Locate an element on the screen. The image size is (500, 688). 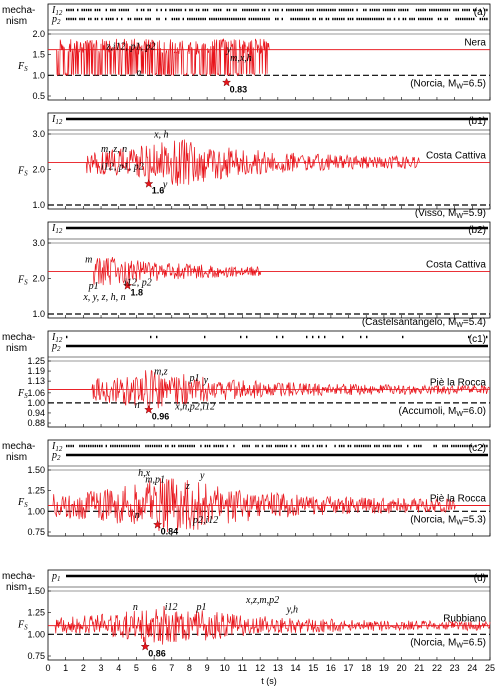
event-label-mag: =6.5) is located at coordinates (474, 83).